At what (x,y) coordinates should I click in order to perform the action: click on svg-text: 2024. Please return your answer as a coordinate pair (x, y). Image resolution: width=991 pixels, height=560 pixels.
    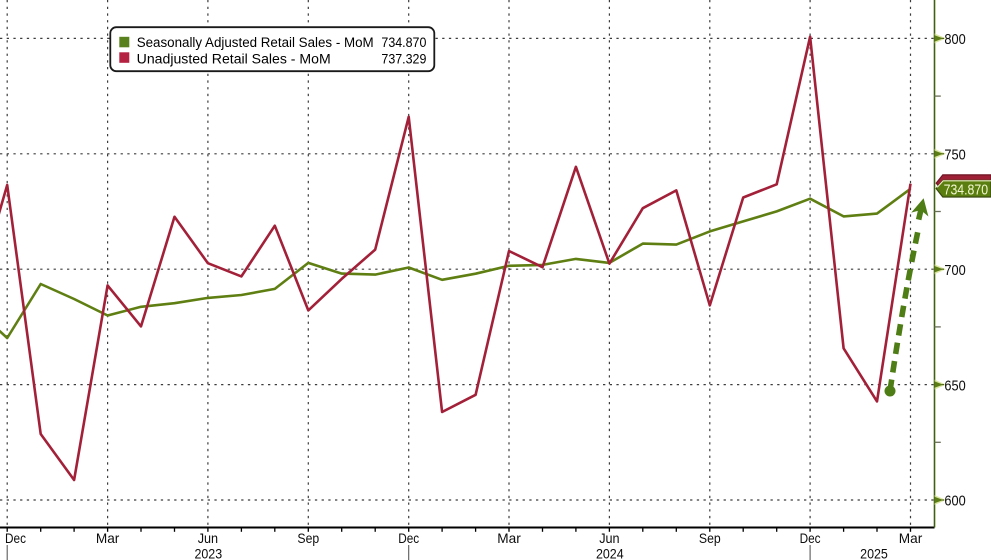
    Looking at the image, I should click on (610, 553).